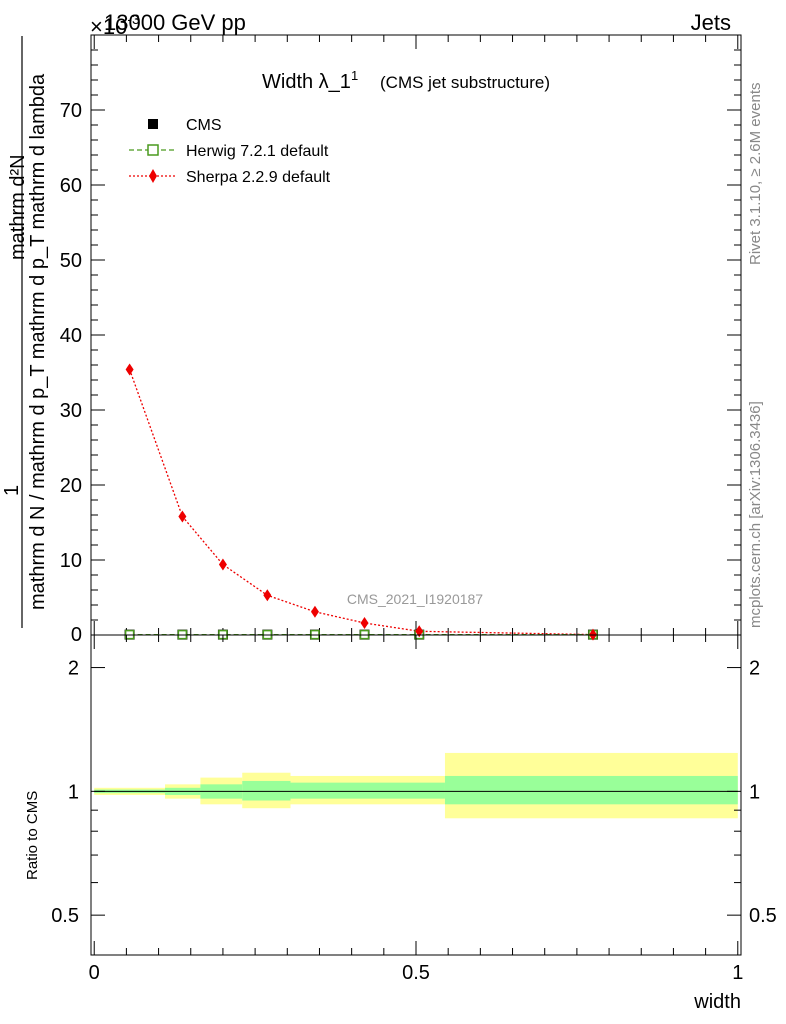  Describe the element at coordinates (257, 151) in the screenshot. I see `legend-label-herwig: Herwig 7.2.1 default` at that location.